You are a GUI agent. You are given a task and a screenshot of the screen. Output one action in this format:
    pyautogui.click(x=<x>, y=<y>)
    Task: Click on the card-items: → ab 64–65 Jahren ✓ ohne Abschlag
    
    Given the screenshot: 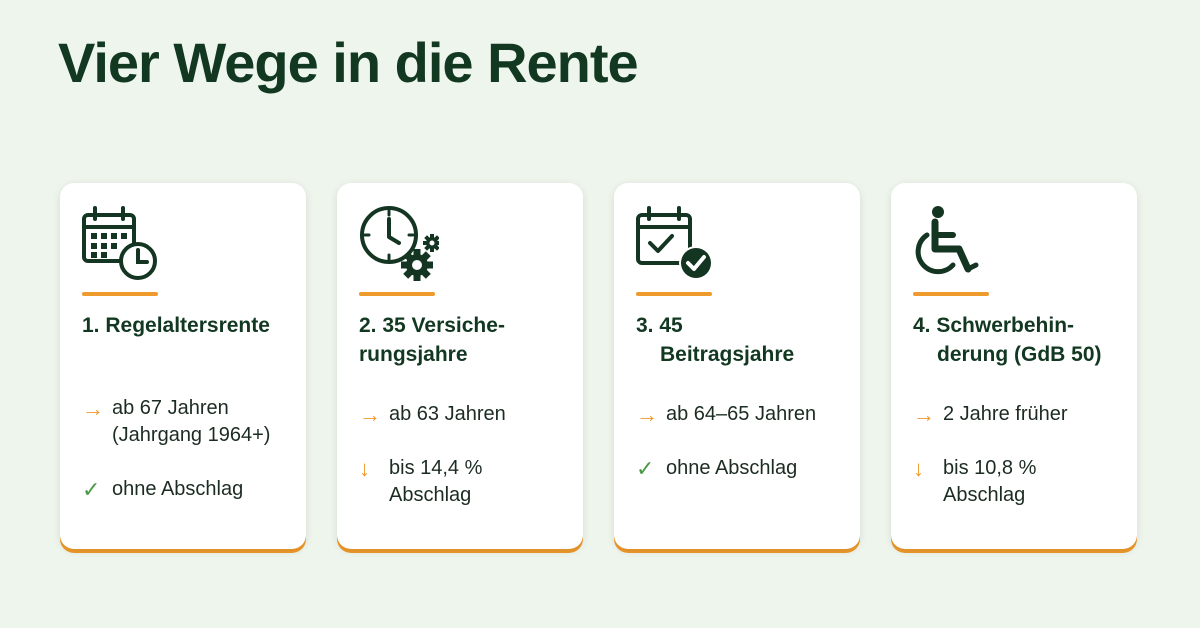 What is the action you would take?
    pyautogui.click(x=743, y=455)
    